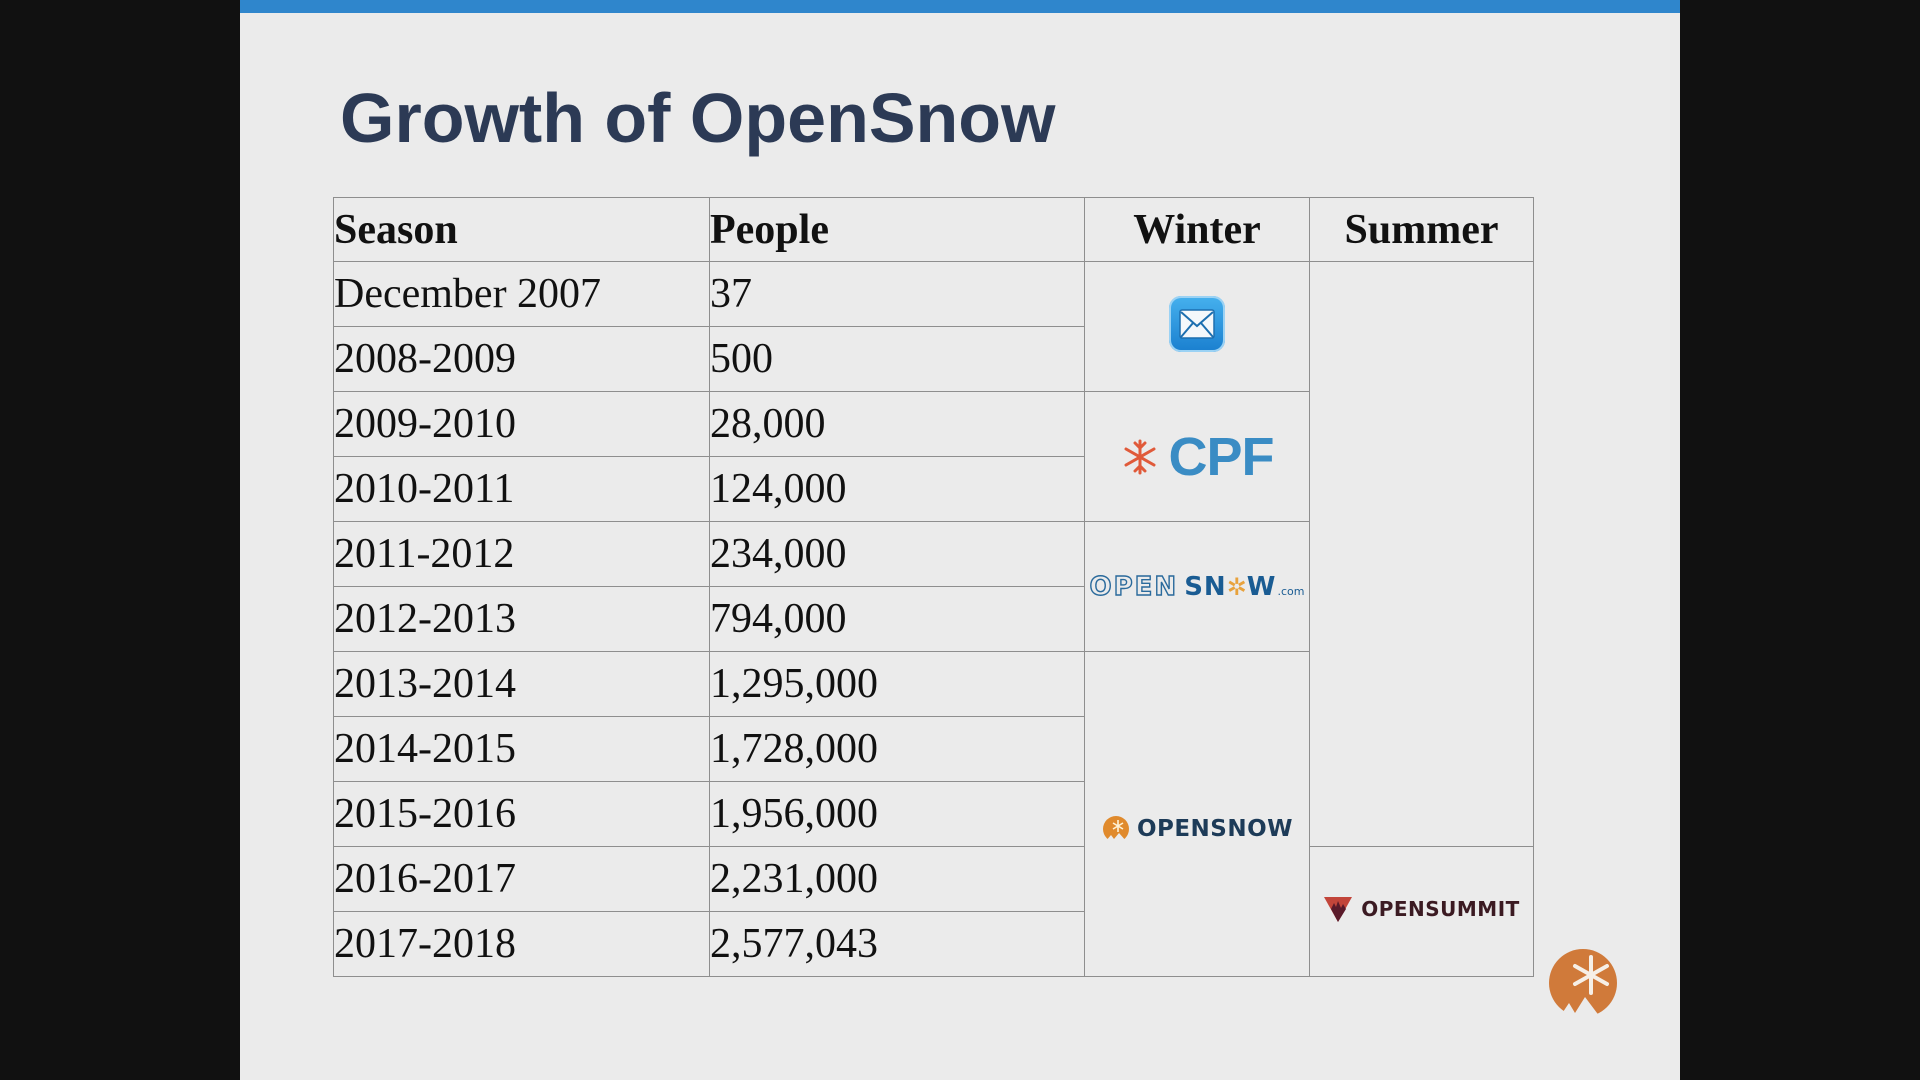  I want to click on opensummit-logo: OPENSUMMIT, so click(1421, 909).